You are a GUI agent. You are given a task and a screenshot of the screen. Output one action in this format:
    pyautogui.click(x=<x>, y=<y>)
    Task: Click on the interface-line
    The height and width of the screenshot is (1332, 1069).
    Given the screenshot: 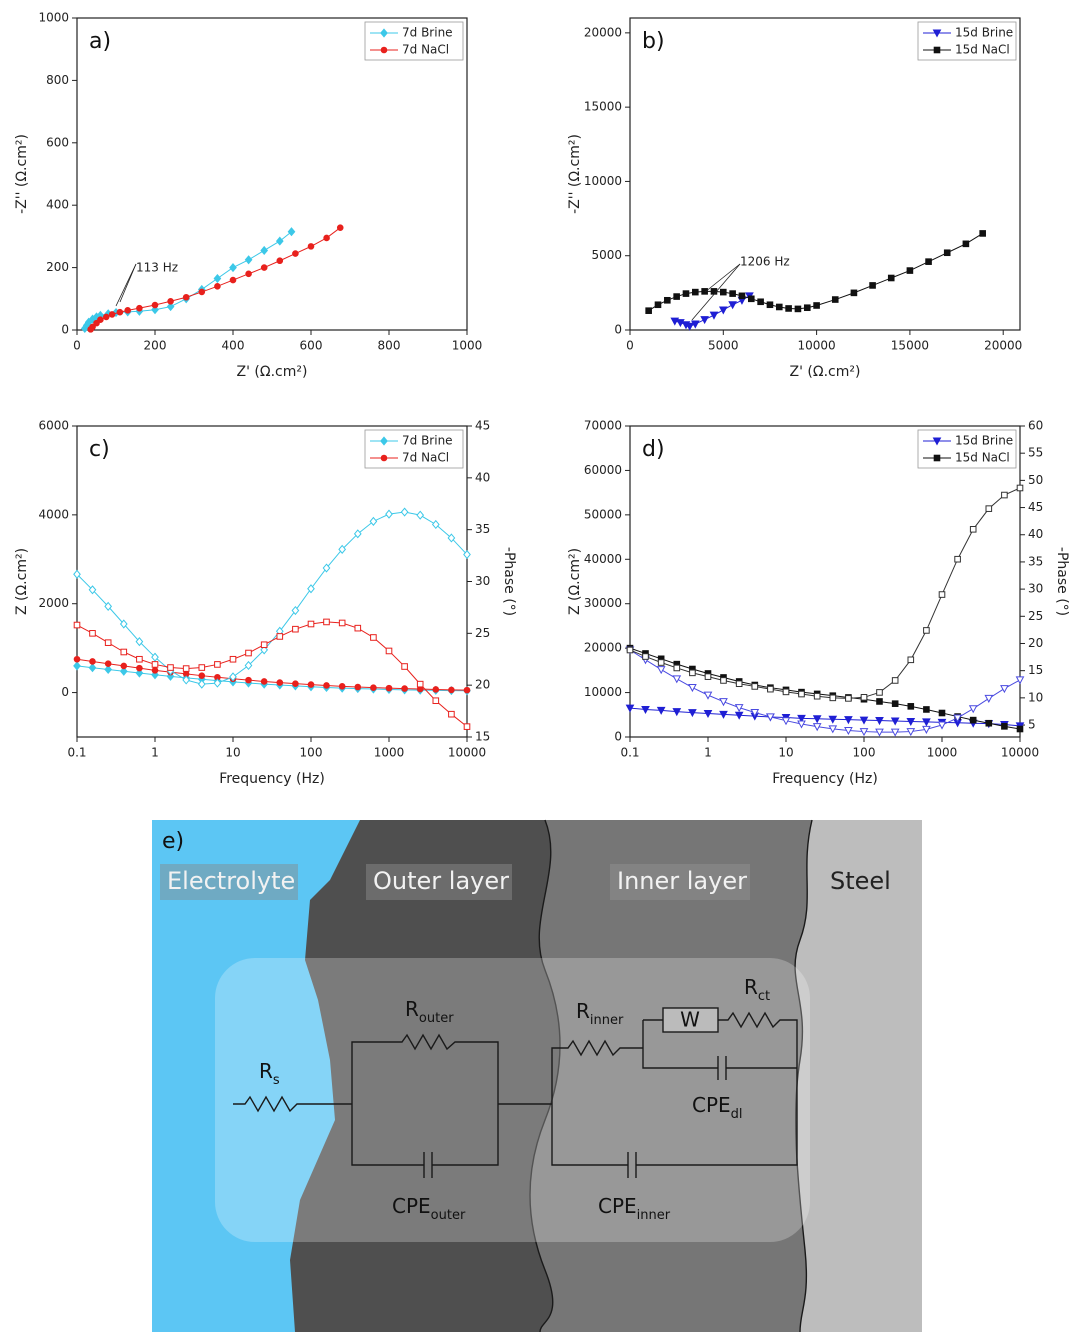 What is the action you would take?
    pyautogui.click(x=803, y=1075)
    